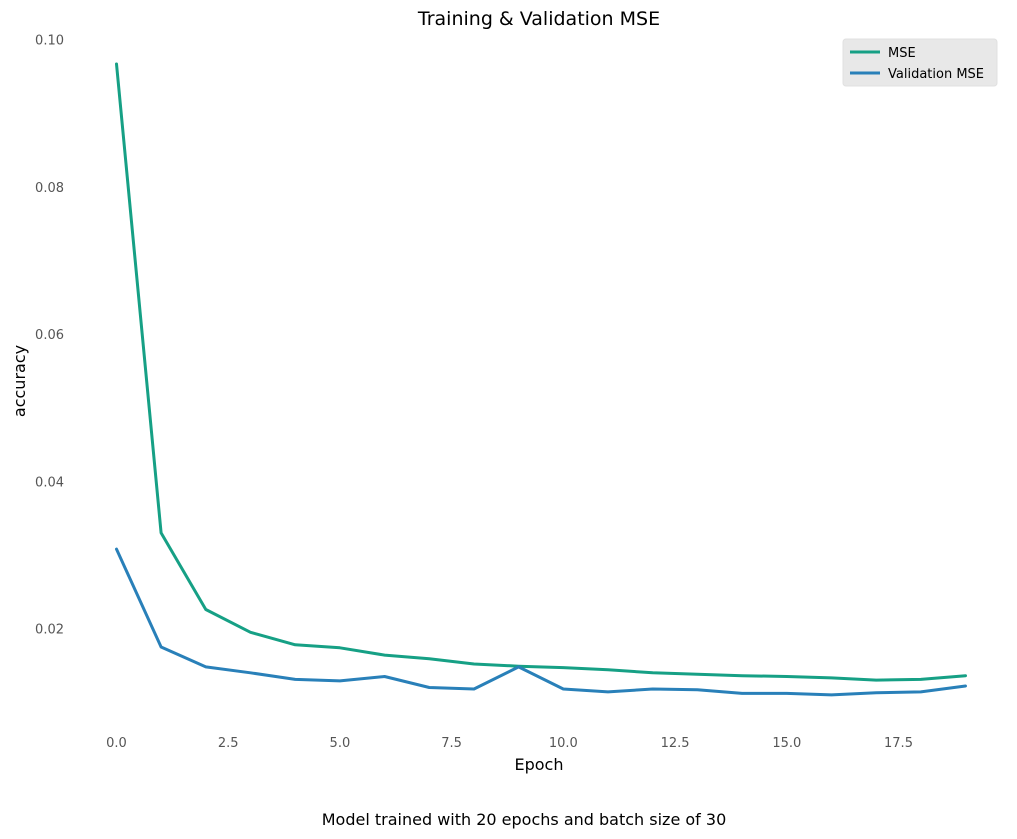 This screenshot has width=1017, height=839. Describe the element at coordinates (19, 381) in the screenshot. I see `y-axis-label: accuracy` at that location.